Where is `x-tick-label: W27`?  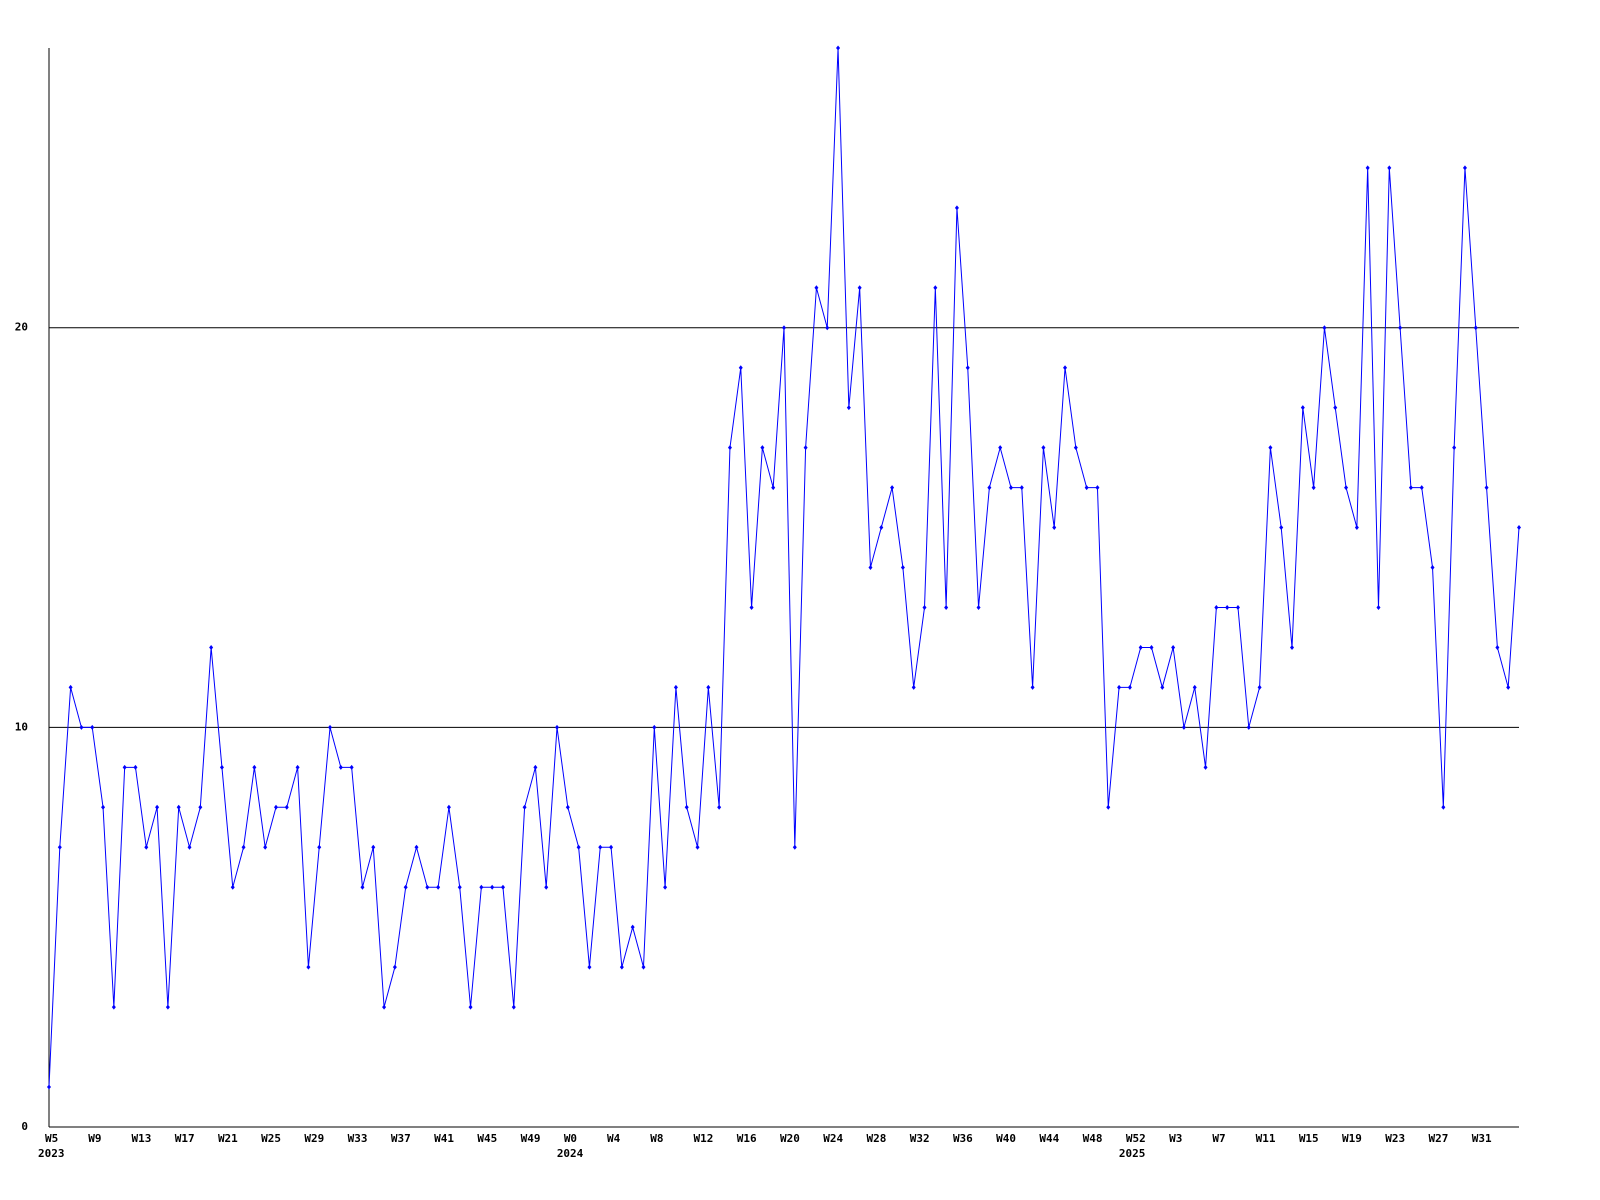
x-tick-label: W27 is located at coordinates (1439, 1138).